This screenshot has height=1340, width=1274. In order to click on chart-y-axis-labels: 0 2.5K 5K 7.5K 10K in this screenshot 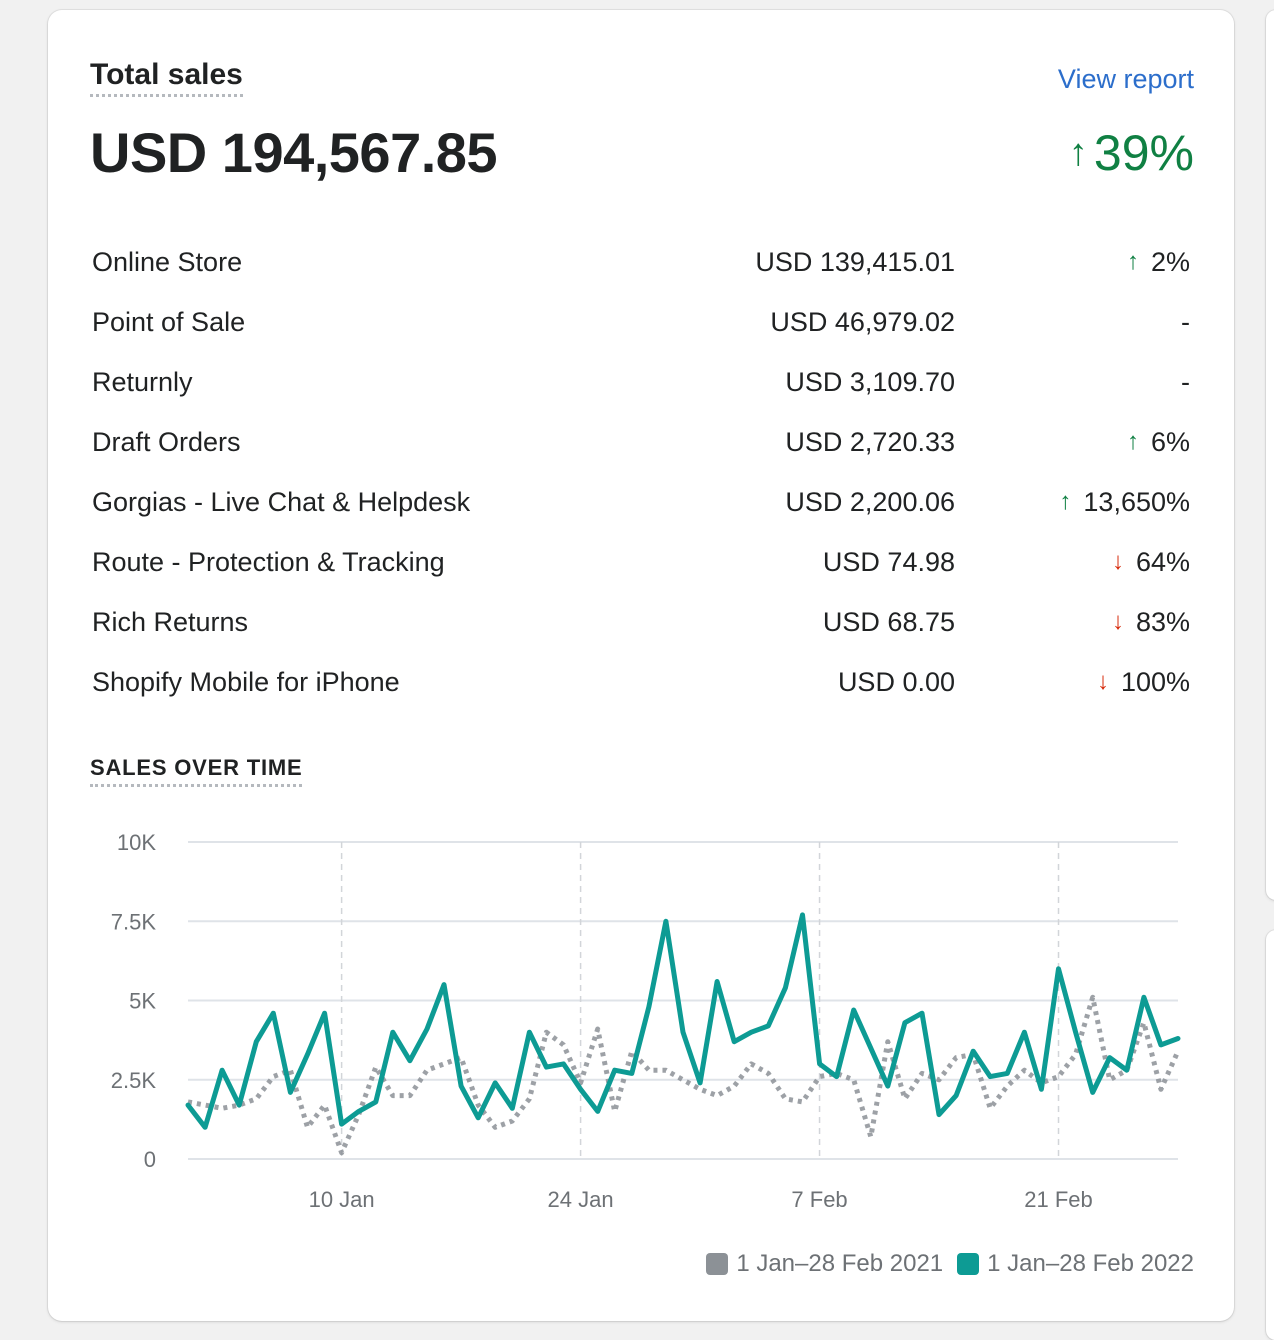, I will do `click(134, 1001)`.